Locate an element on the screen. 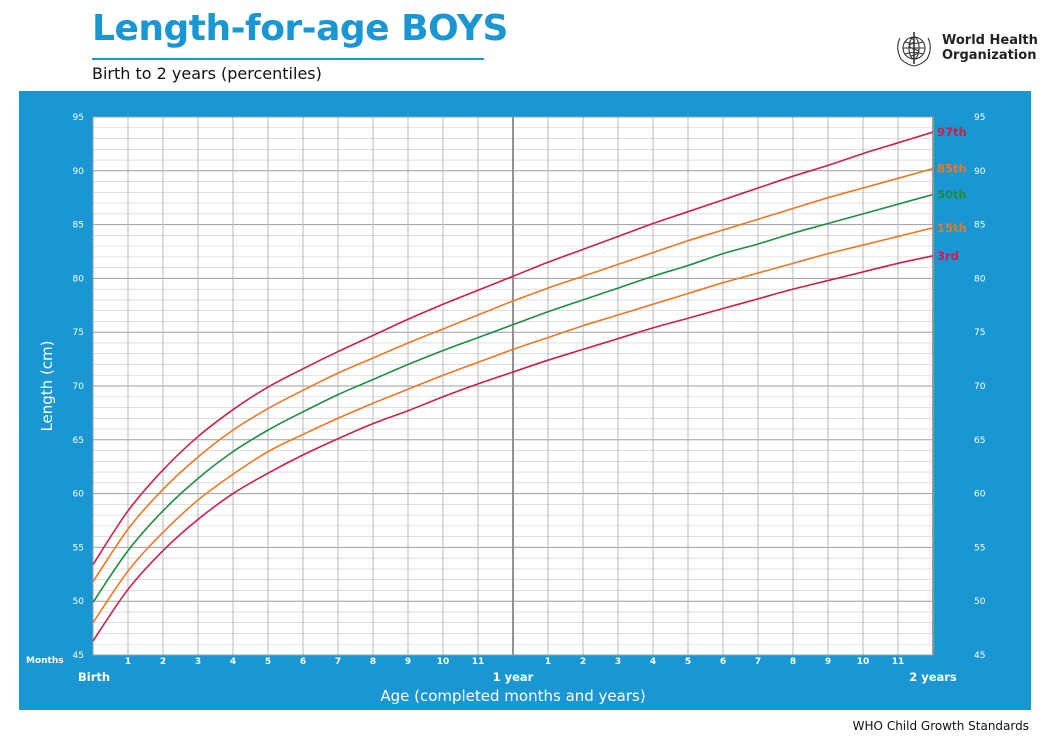 The height and width of the screenshot is (742, 1051). y-tick-label: 90 is located at coordinates (79, 172).